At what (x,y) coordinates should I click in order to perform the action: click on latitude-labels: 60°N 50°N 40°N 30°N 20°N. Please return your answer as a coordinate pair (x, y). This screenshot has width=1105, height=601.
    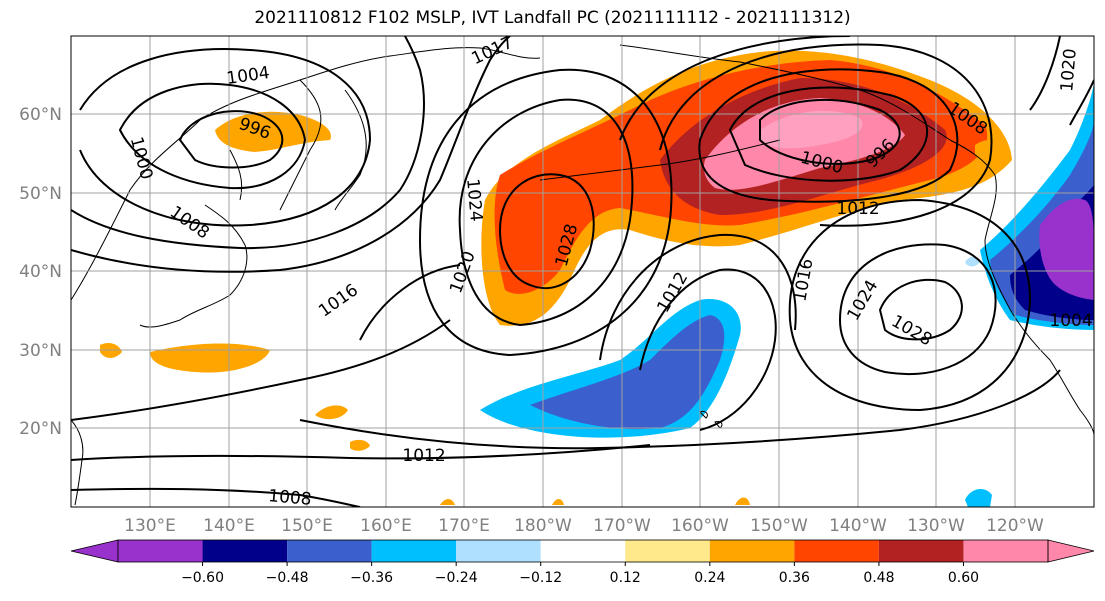
    Looking at the image, I should click on (40, 272).